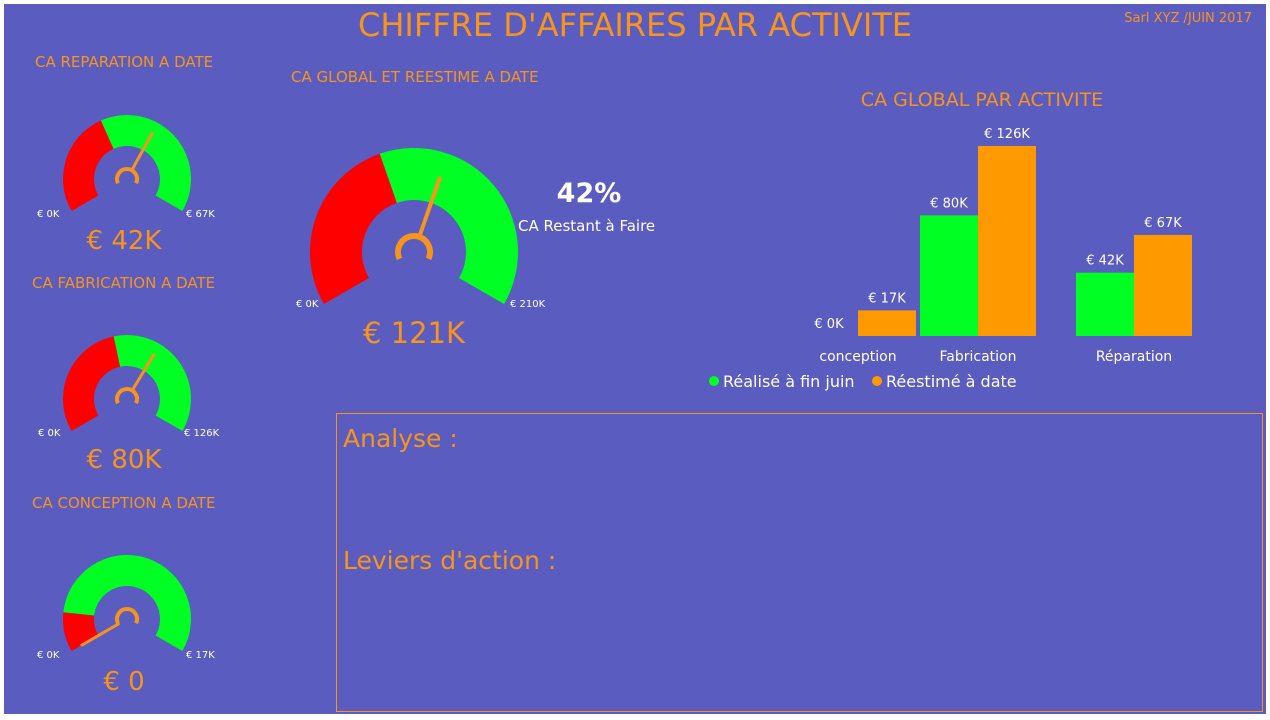 The width and height of the screenshot is (1270, 720). What do you see at coordinates (877, 381) in the screenshot?
I see `legend-marker-series2` at bounding box center [877, 381].